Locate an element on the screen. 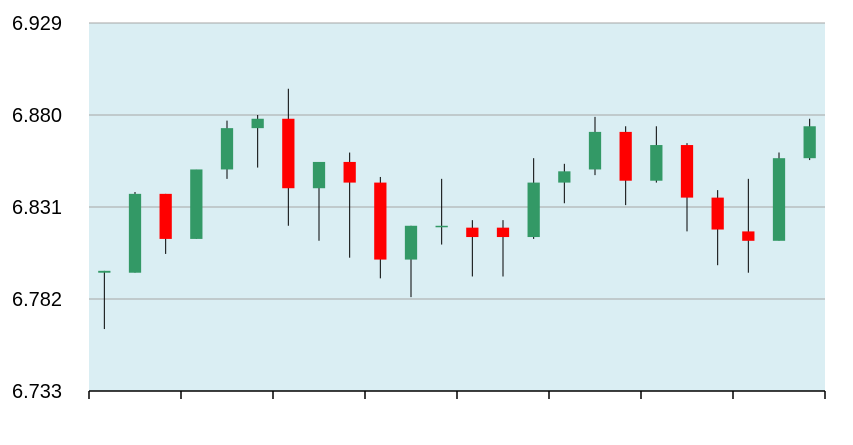 This screenshot has width=853, height=445. y-tick-label: 6.831 is located at coordinates (37, 208).